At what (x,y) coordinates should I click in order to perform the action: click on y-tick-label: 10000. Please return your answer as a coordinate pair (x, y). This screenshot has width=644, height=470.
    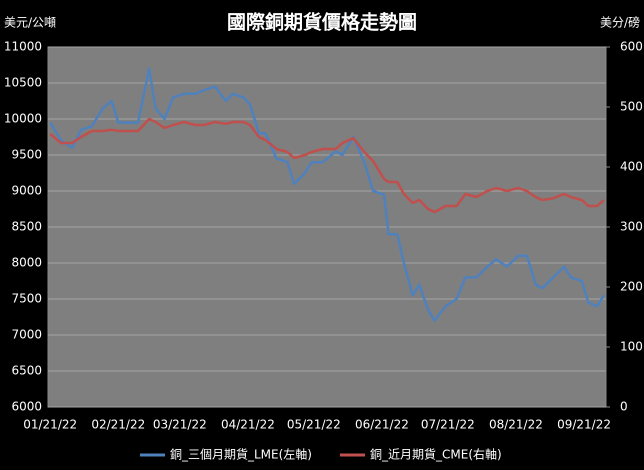
    Looking at the image, I should click on (23, 119).